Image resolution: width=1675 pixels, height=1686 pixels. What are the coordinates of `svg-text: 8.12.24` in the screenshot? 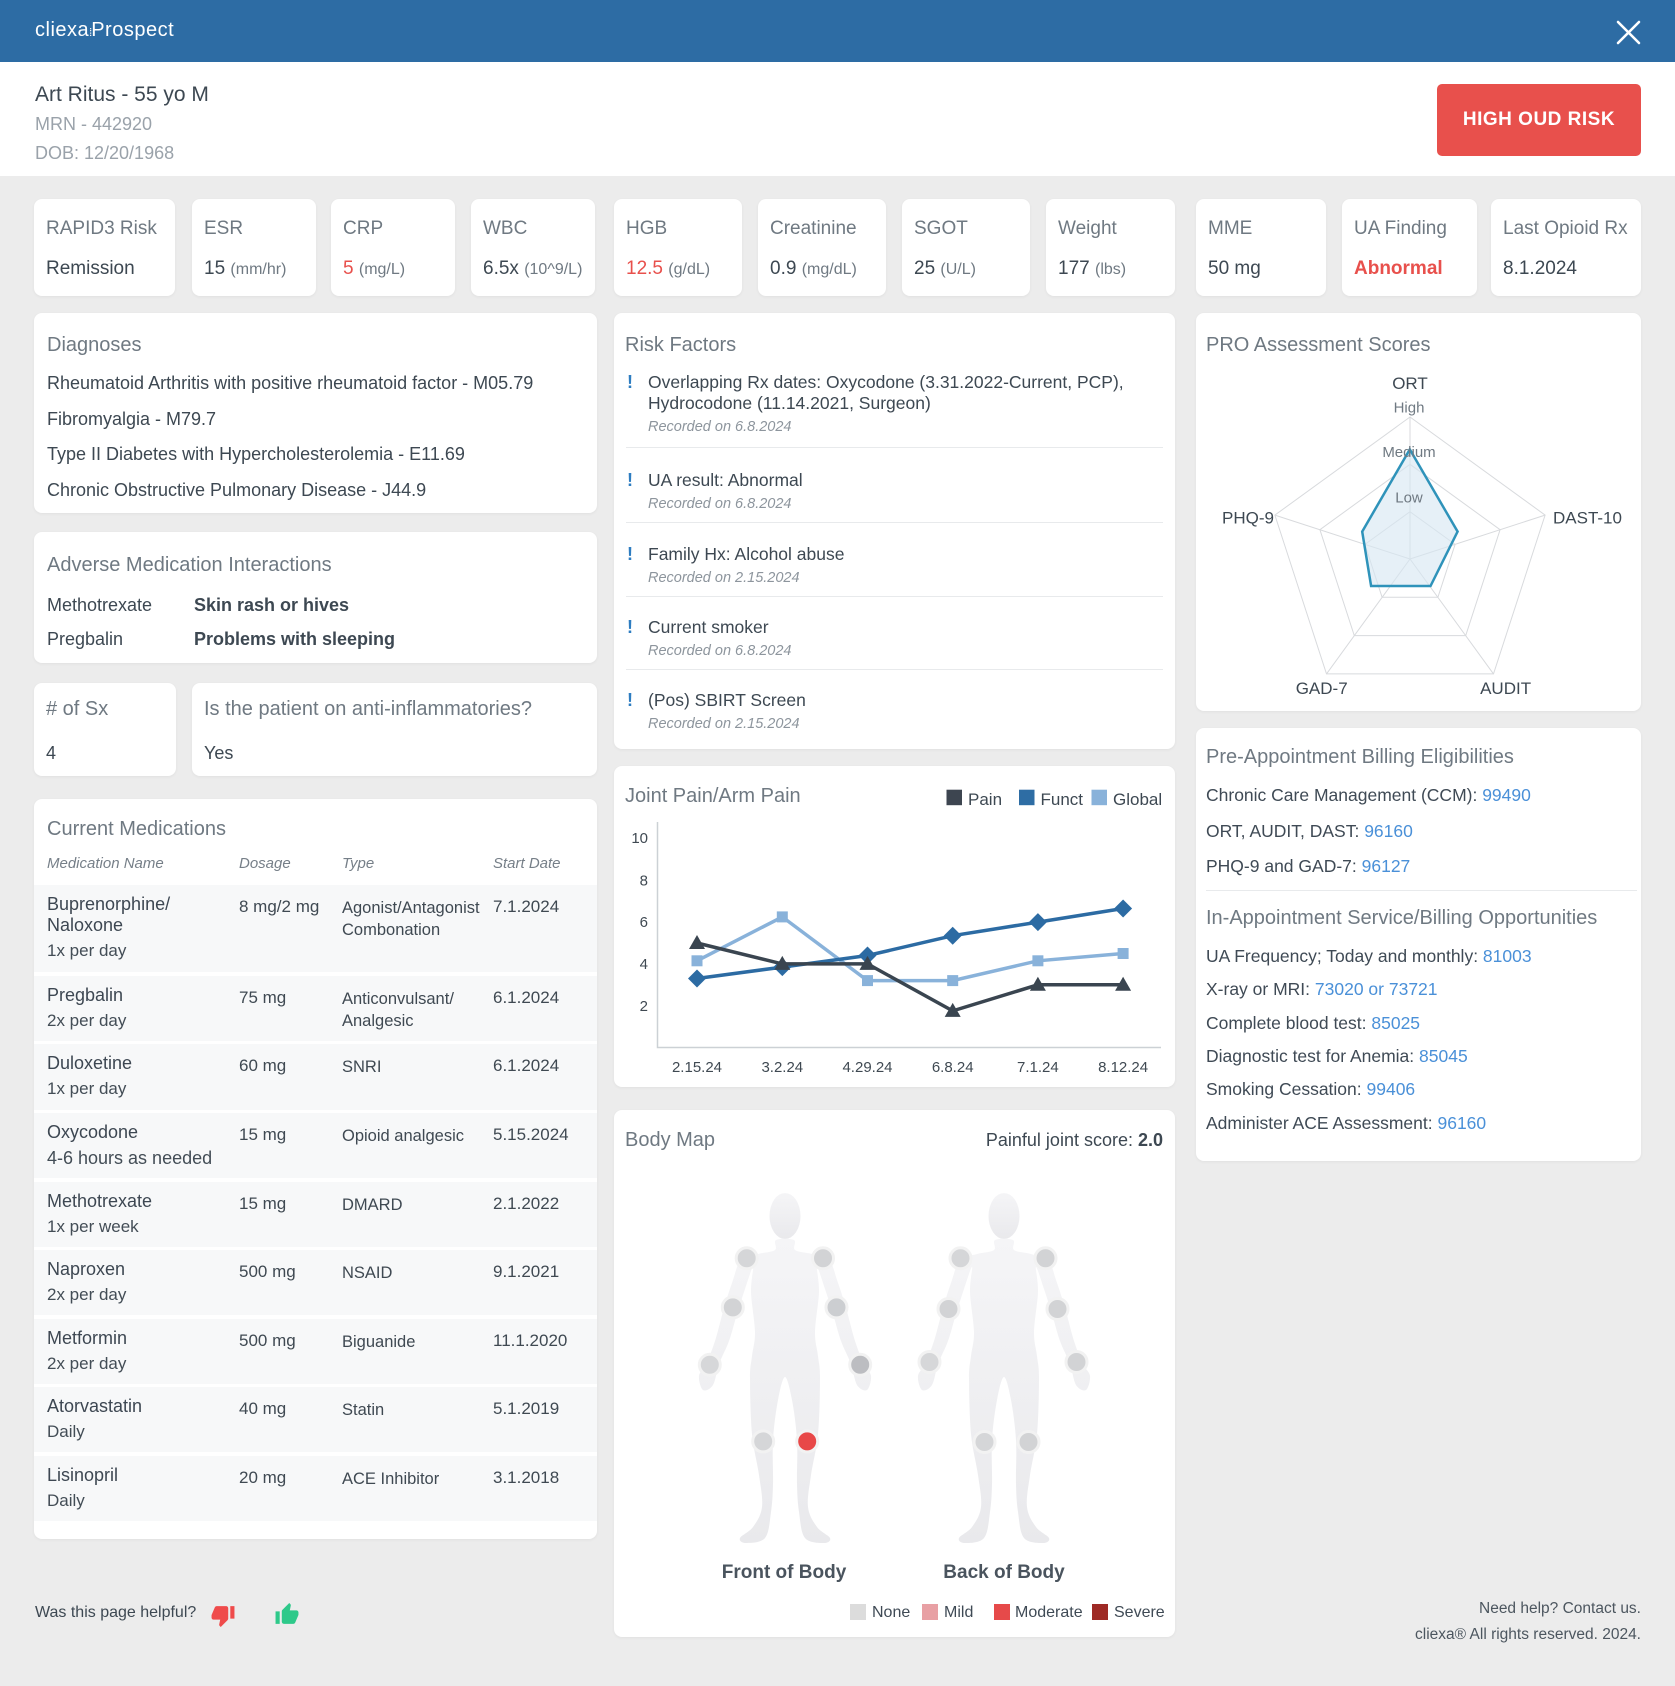 It's located at (1123, 1067).